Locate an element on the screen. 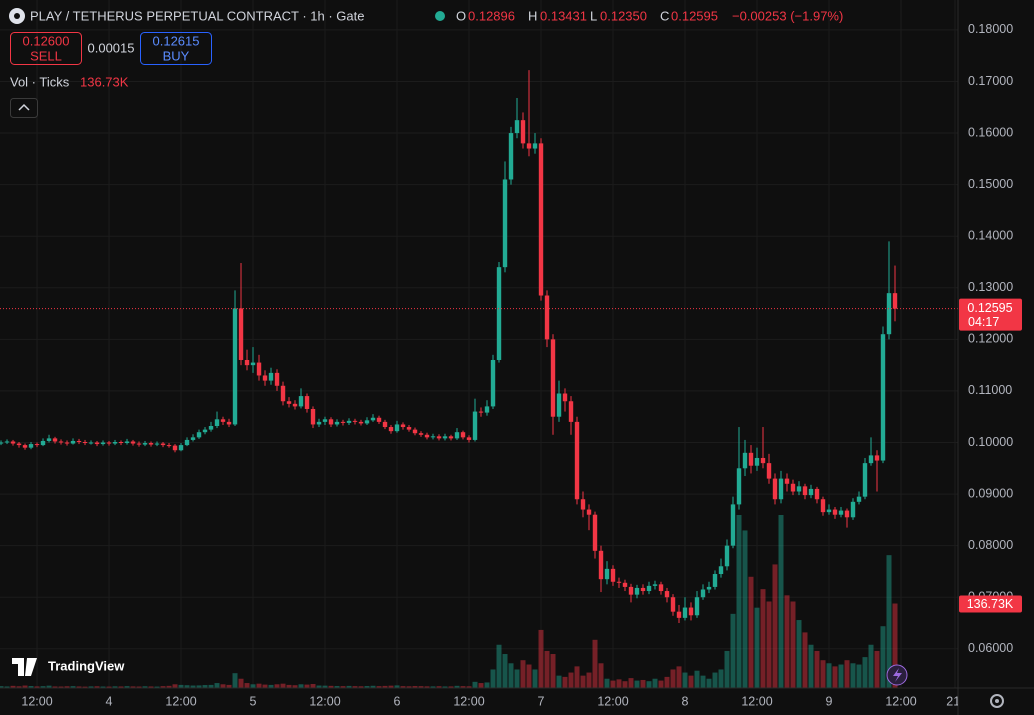 This screenshot has height=715, width=1034. logo-text: TradingView is located at coordinates (86, 665).